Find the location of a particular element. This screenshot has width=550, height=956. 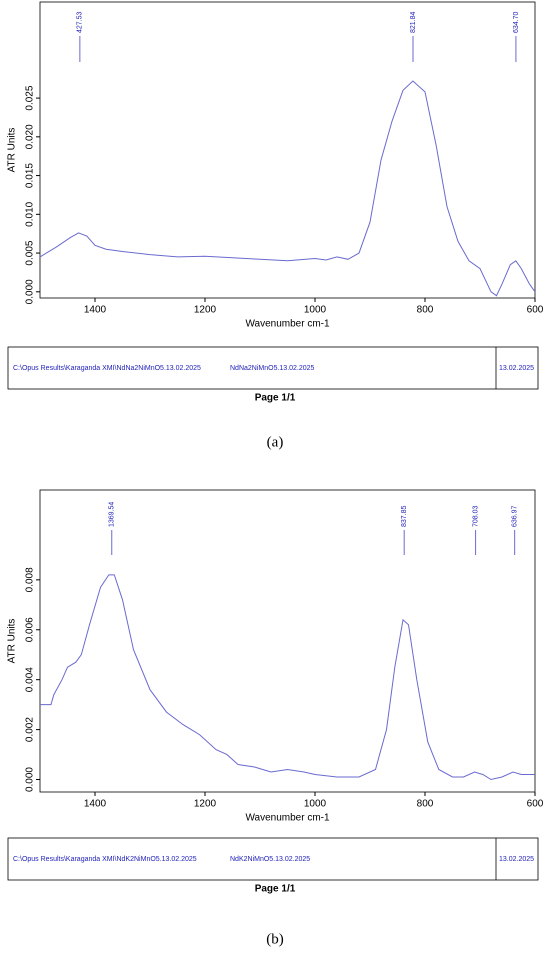

peak-label: 1369.54 is located at coordinates (112, 514).